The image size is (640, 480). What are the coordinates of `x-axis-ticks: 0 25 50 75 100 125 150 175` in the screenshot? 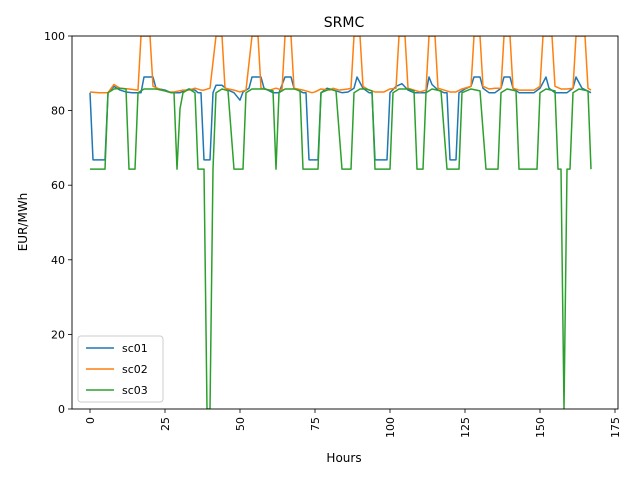 It's located at (353, 423).